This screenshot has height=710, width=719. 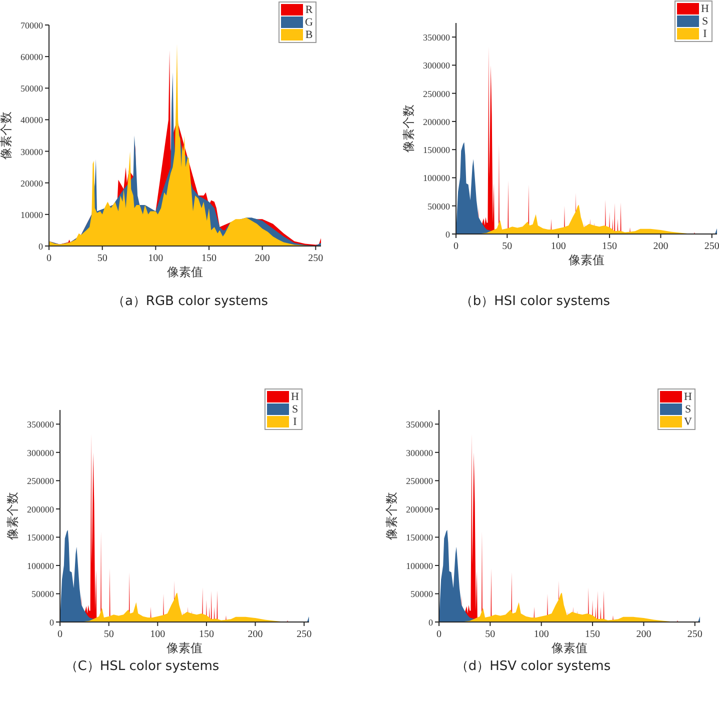 I want to click on y-tick-label: 30000, so click(x=32, y=151).